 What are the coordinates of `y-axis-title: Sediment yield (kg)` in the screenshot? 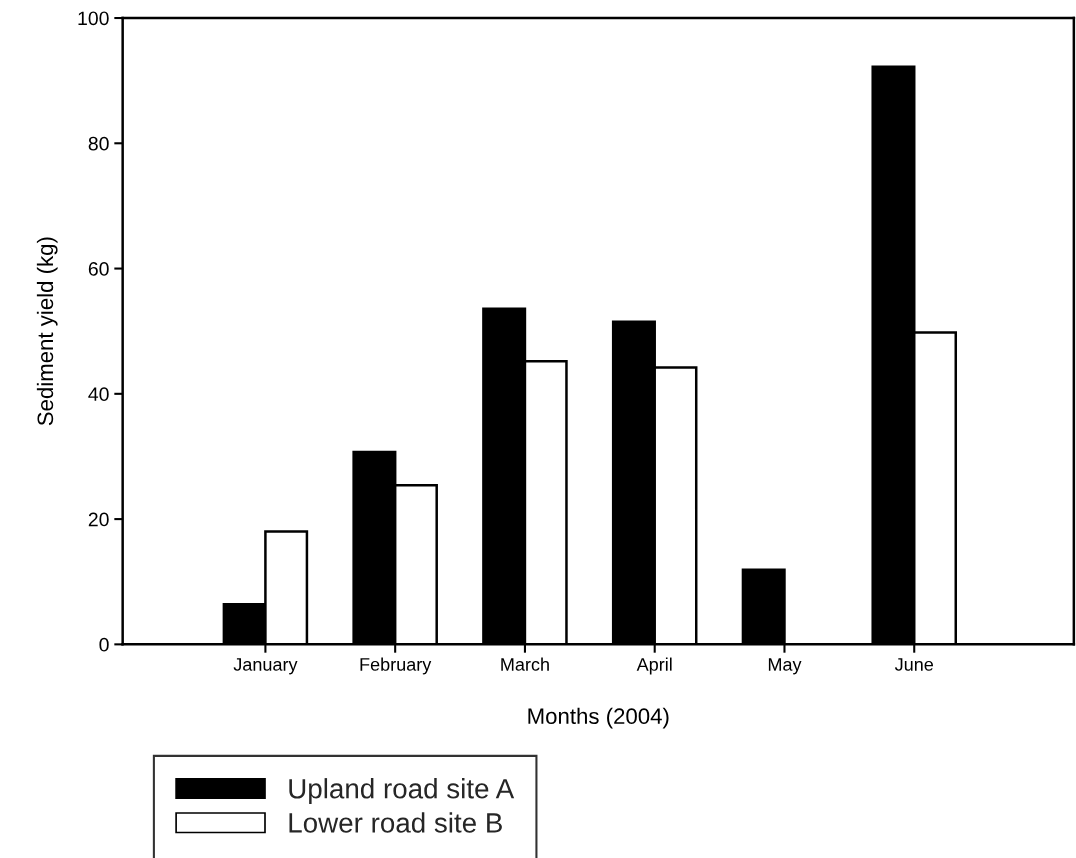 It's located at (47, 331).